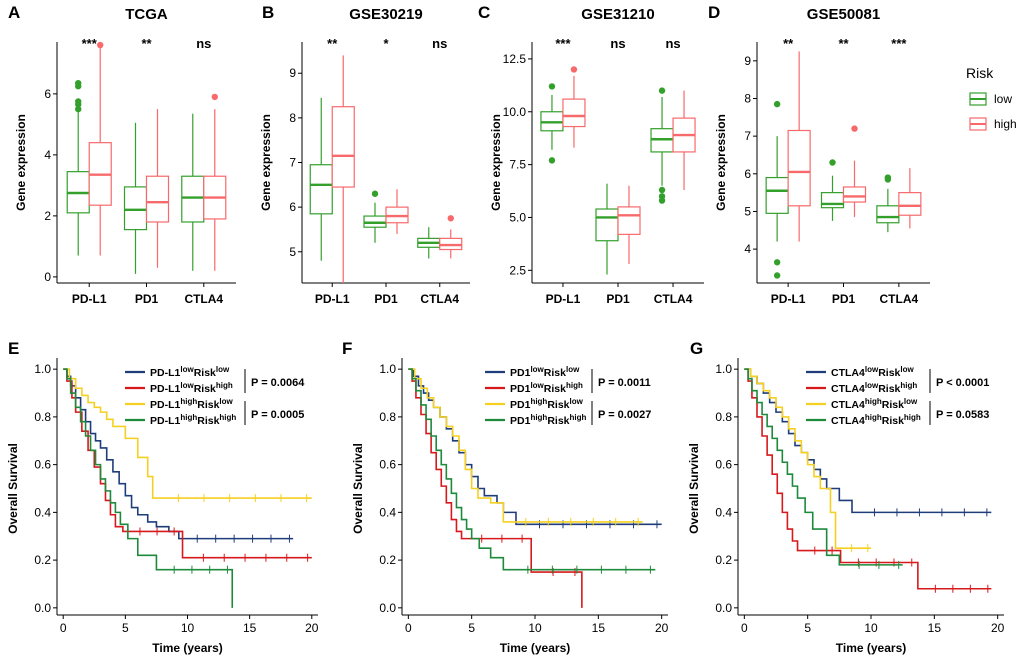 This screenshot has height=660, width=1024. I want to click on y-axis-label: Overall Survival, so click(358, 488).